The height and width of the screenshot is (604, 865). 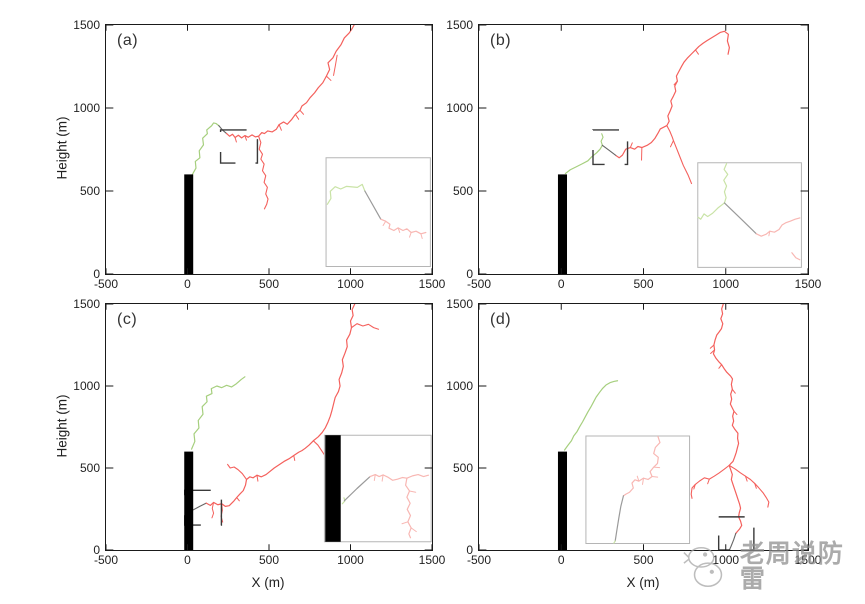 What do you see at coordinates (602, 140) in the screenshot?
I see `upward-leader-branch` at bounding box center [602, 140].